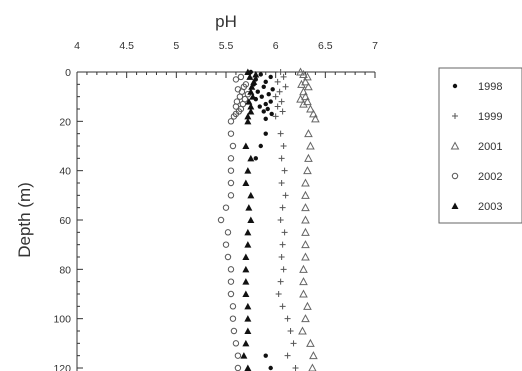  What do you see at coordinates (234, 222) in the screenshot?
I see `series-2002` at bounding box center [234, 222].